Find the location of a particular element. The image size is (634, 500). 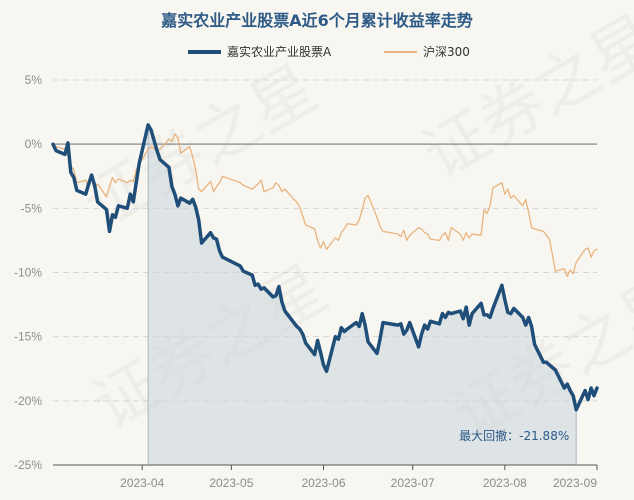

y-tick-label: -10% is located at coordinates (28, 273).